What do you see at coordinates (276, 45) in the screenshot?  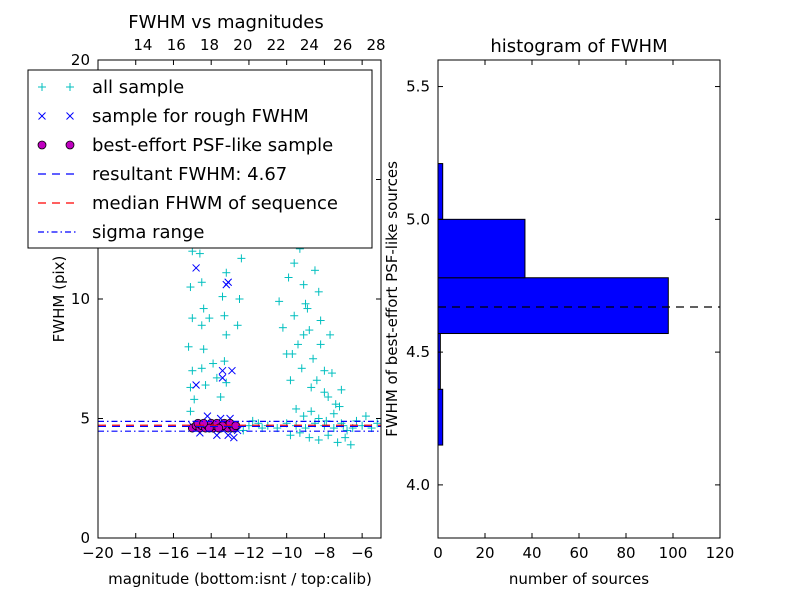 I see `top-x-tick-label: 22` at bounding box center [276, 45].